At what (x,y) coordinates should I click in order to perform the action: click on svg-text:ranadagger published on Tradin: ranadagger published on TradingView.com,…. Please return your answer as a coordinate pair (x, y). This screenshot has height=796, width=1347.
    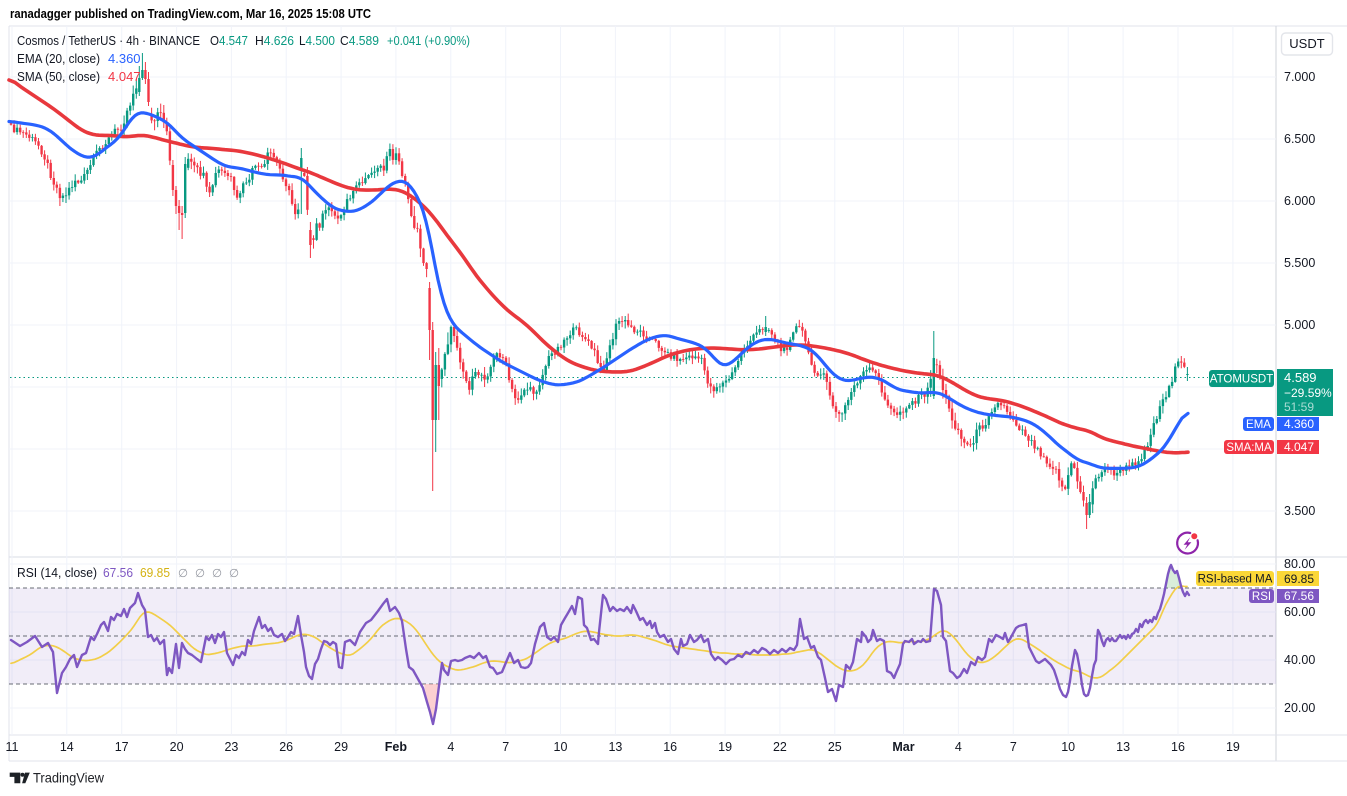
    Looking at the image, I should click on (191, 13).